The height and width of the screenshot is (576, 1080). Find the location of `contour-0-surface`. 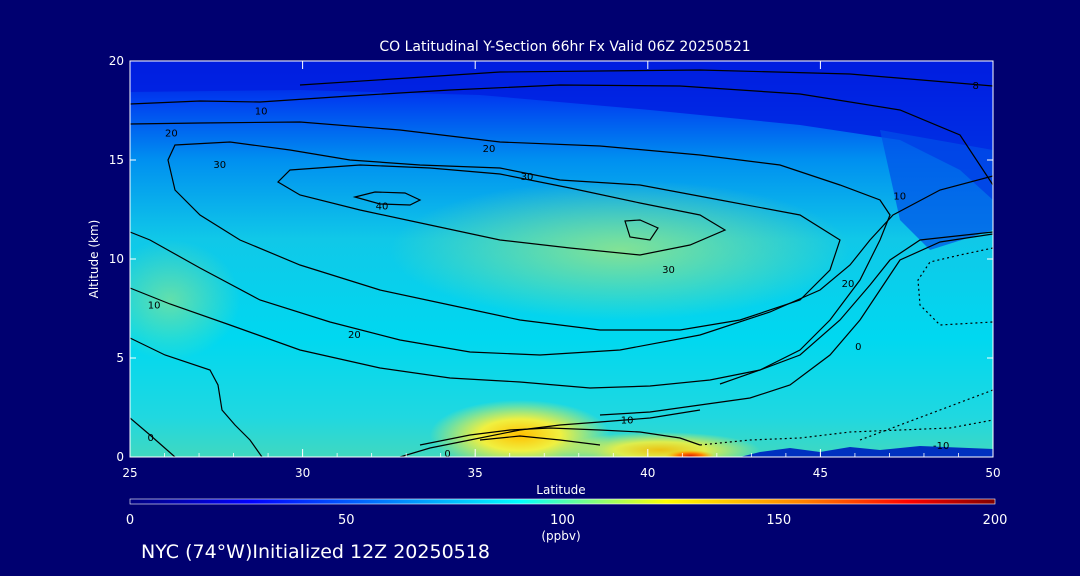

contour-0-surface is located at coordinates (560, 436).